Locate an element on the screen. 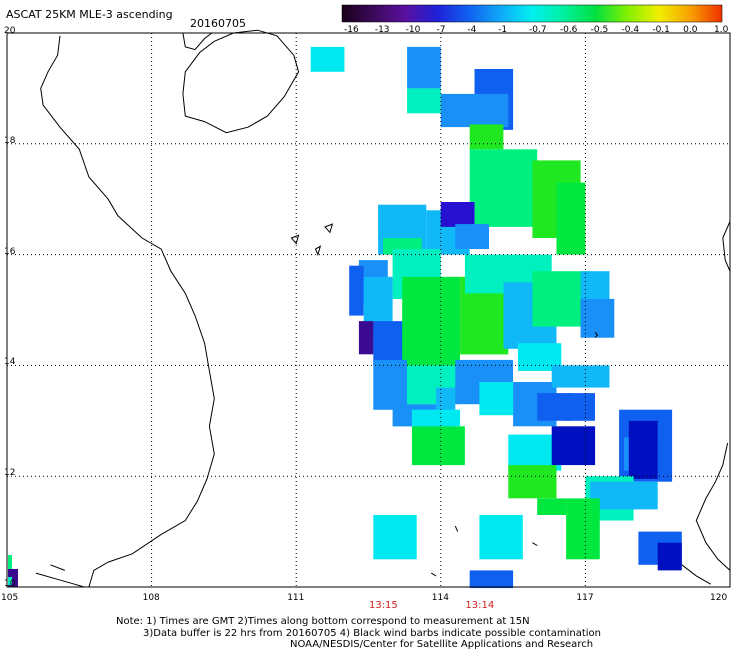 This screenshot has width=740, height=650. coastline-hainan is located at coordinates (241, 81).